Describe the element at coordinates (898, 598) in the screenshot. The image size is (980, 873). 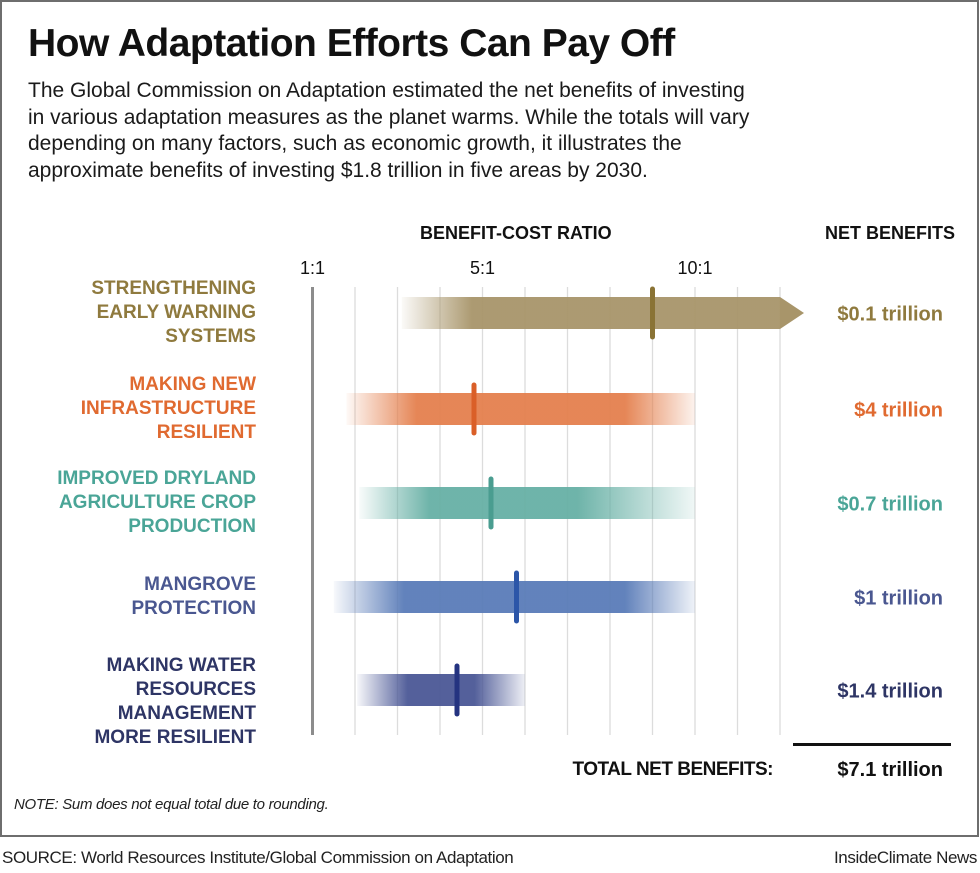
I see `net-benefit-value: $1 trillion` at that location.